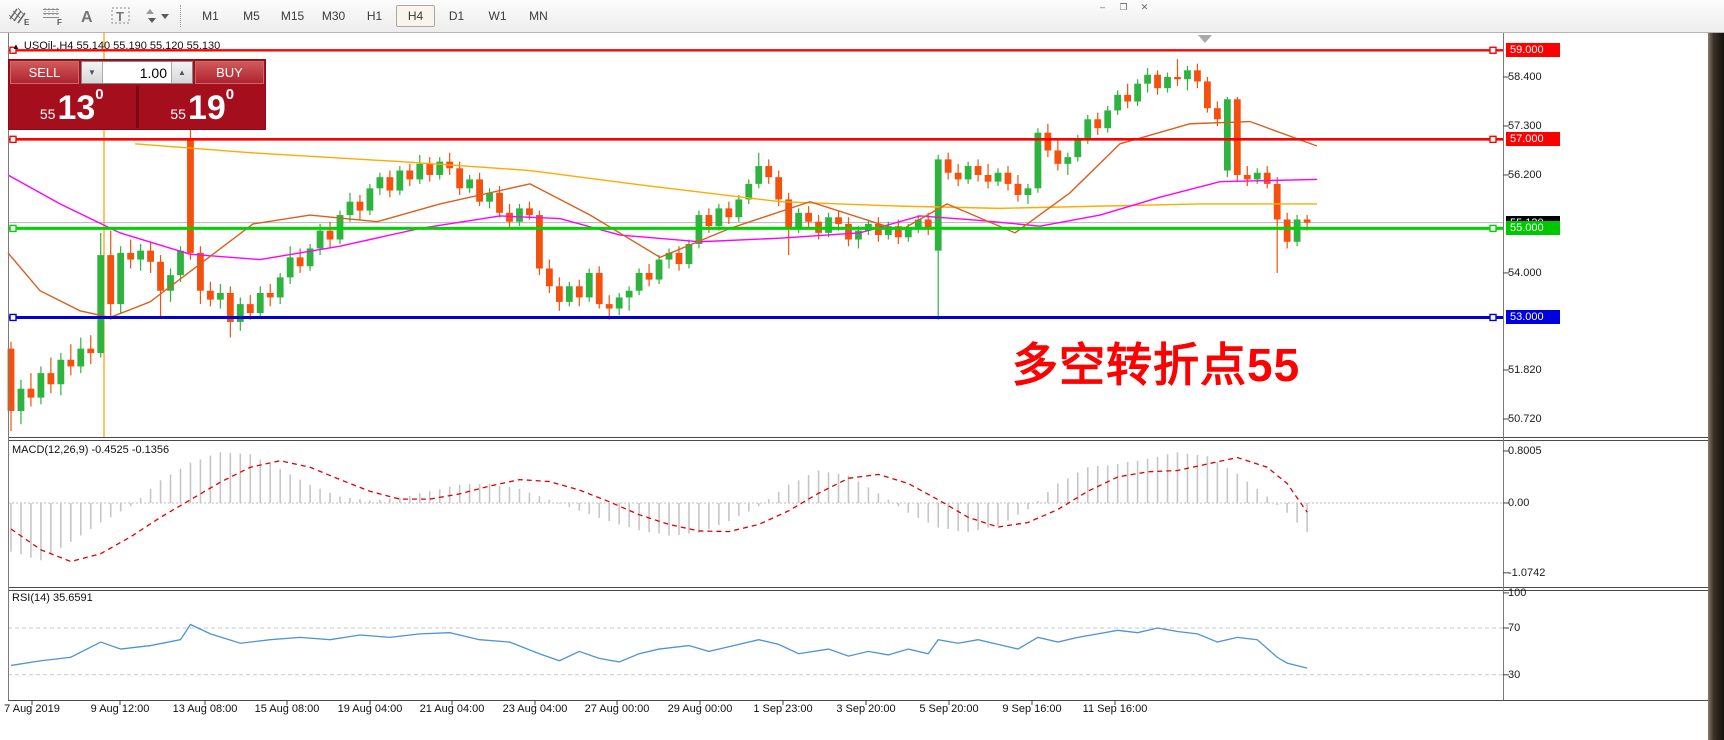 The width and height of the screenshot is (1724, 740). I want to click on sell-button: SELL, so click(44, 72).